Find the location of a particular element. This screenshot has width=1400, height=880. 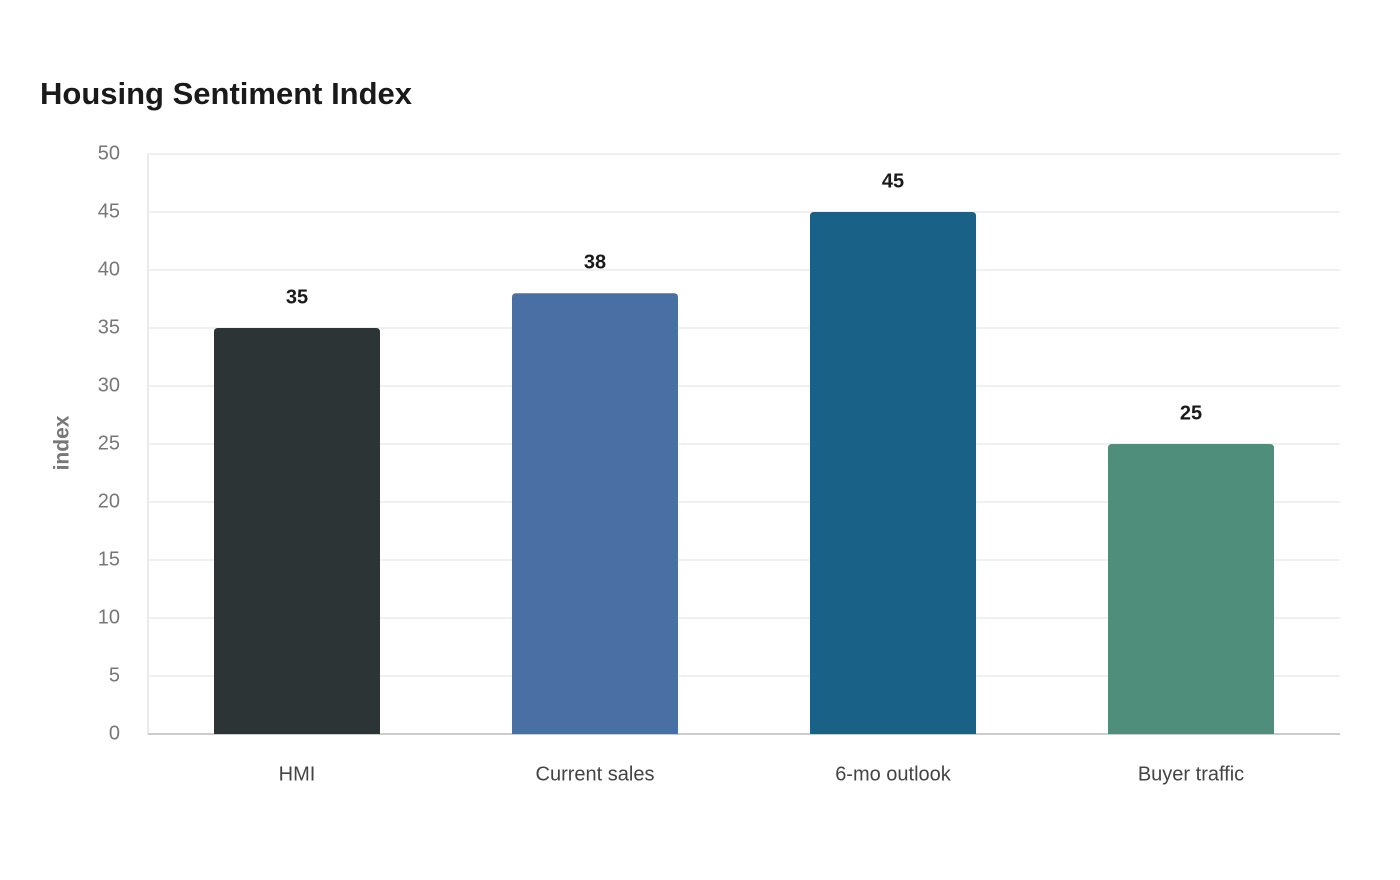

y-tick-label: 5 is located at coordinates (114, 675).